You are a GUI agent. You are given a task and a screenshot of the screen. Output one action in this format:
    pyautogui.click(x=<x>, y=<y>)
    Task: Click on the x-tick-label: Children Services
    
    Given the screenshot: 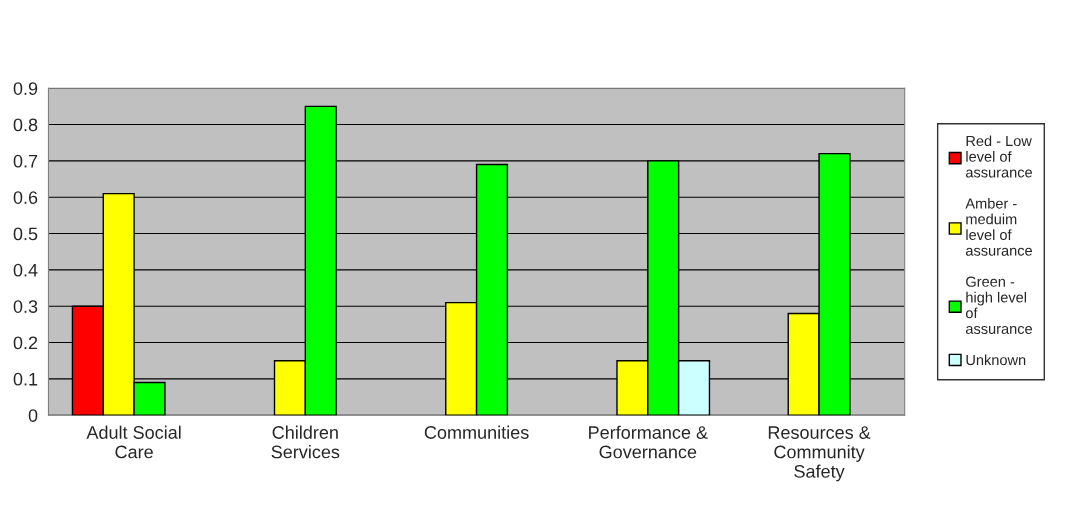 What is the action you would take?
    pyautogui.click(x=305, y=442)
    